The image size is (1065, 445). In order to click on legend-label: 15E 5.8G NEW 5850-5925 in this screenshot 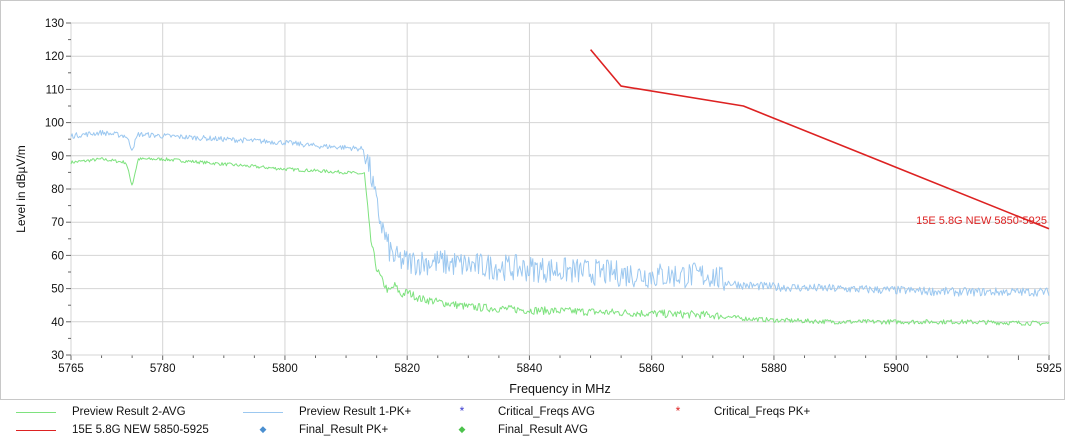, I will do `click(140, 430)`.